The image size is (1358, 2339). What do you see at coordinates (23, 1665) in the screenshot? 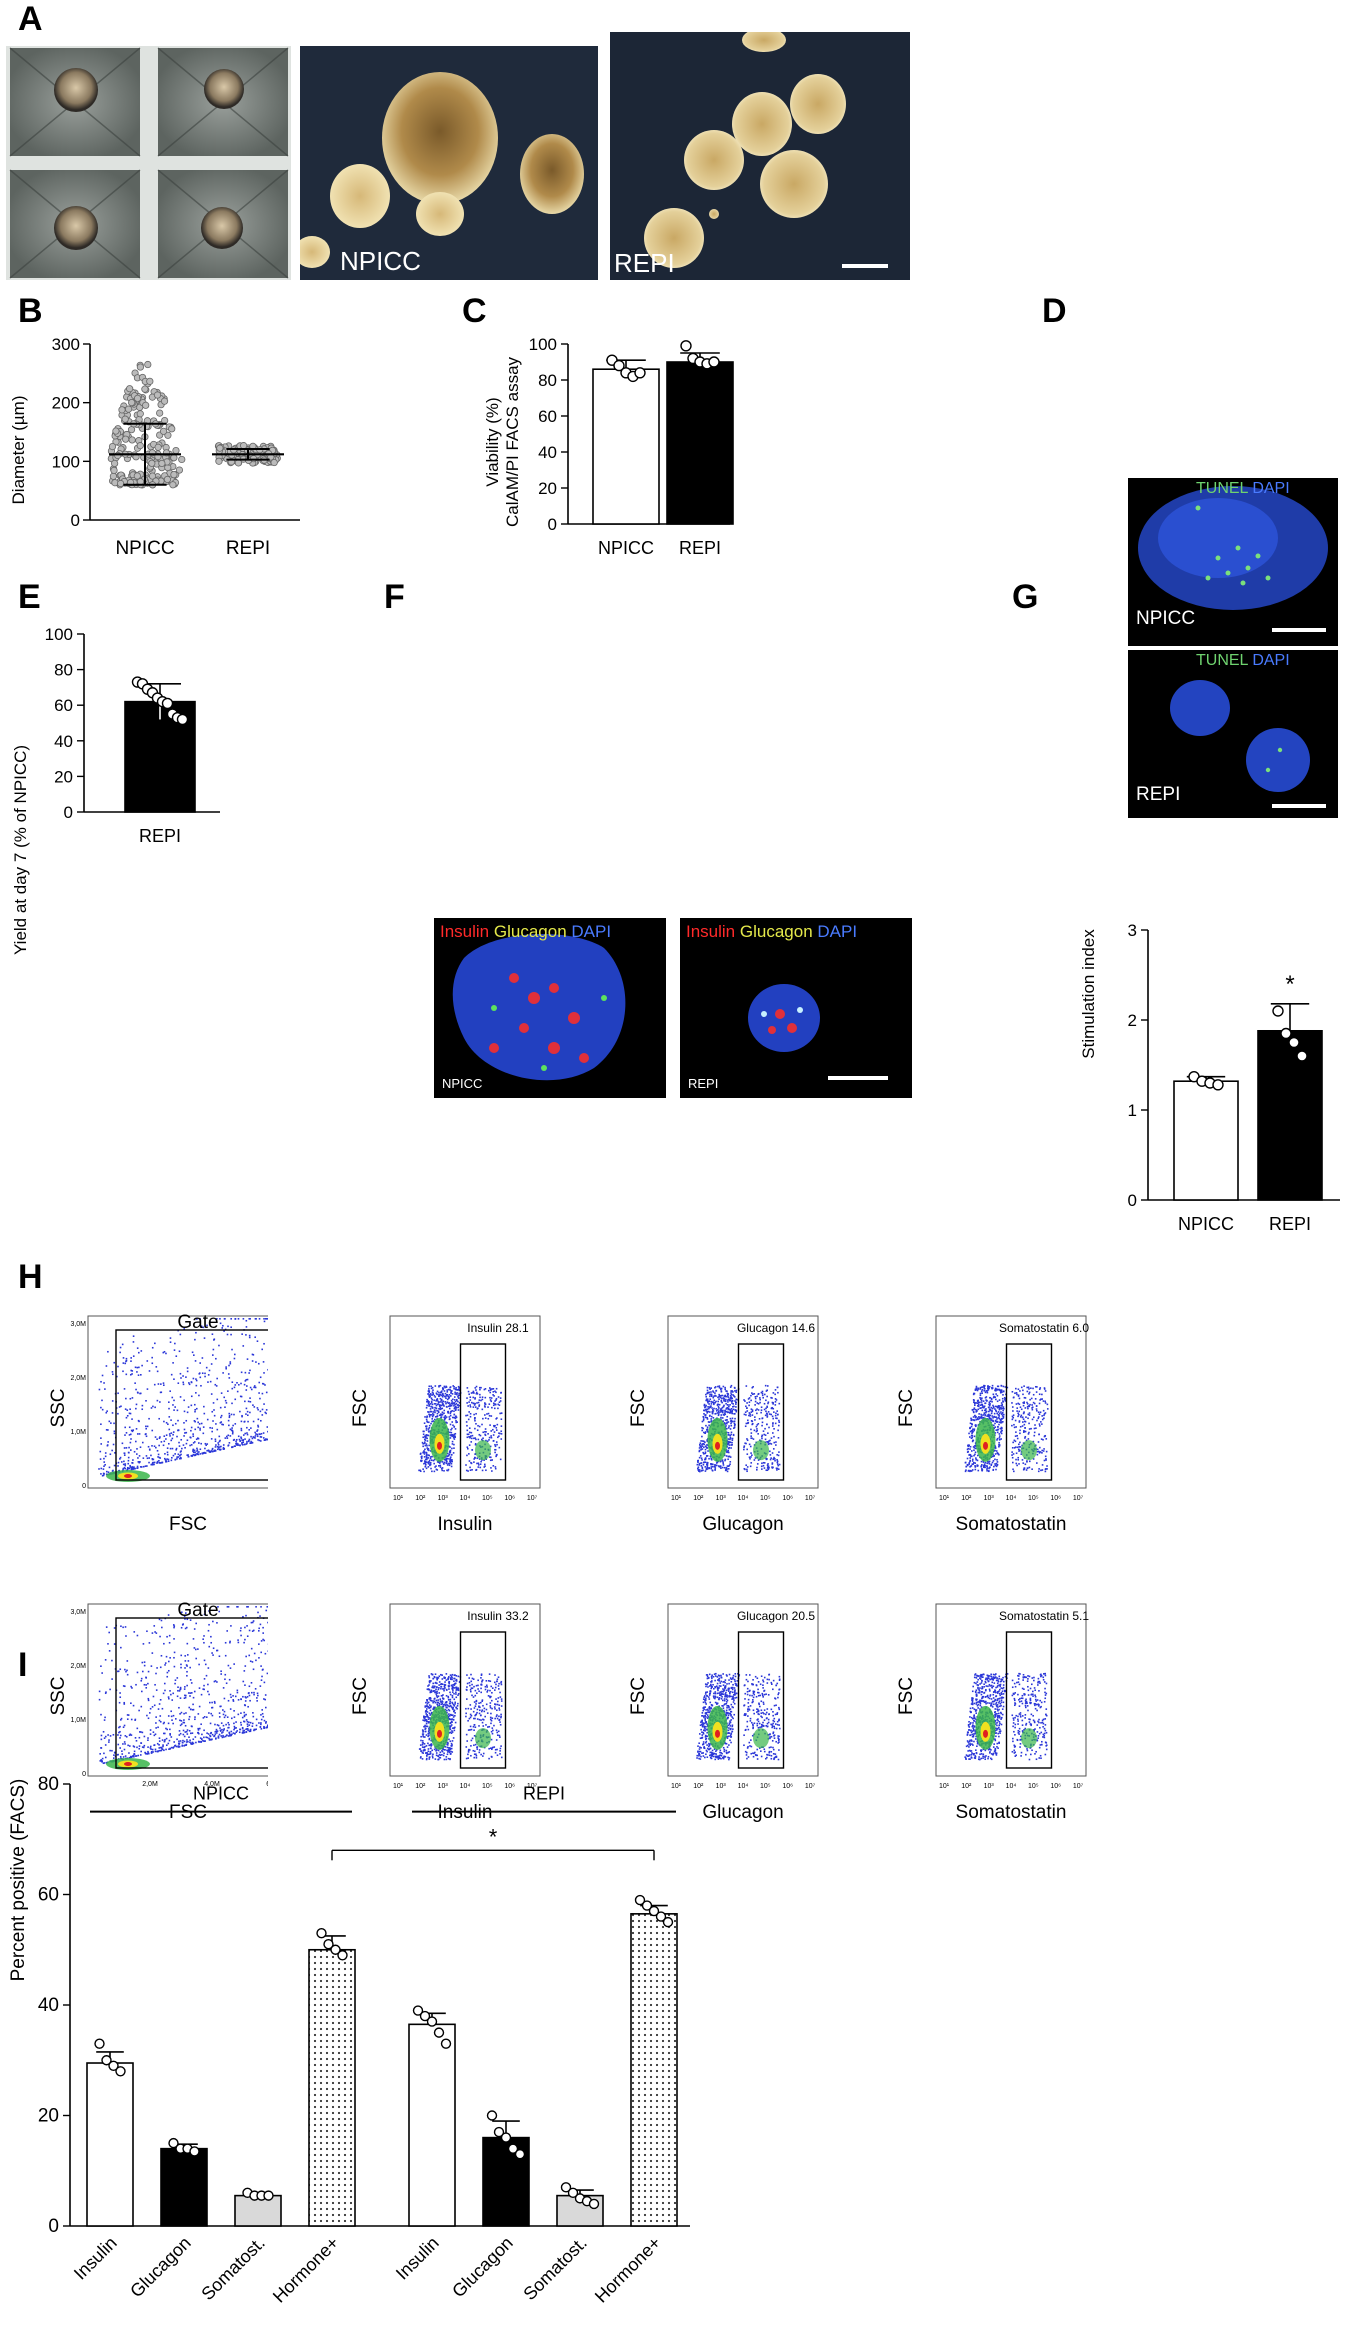
I see `panel-letter-i: I` at bounding box center [23, 1665].